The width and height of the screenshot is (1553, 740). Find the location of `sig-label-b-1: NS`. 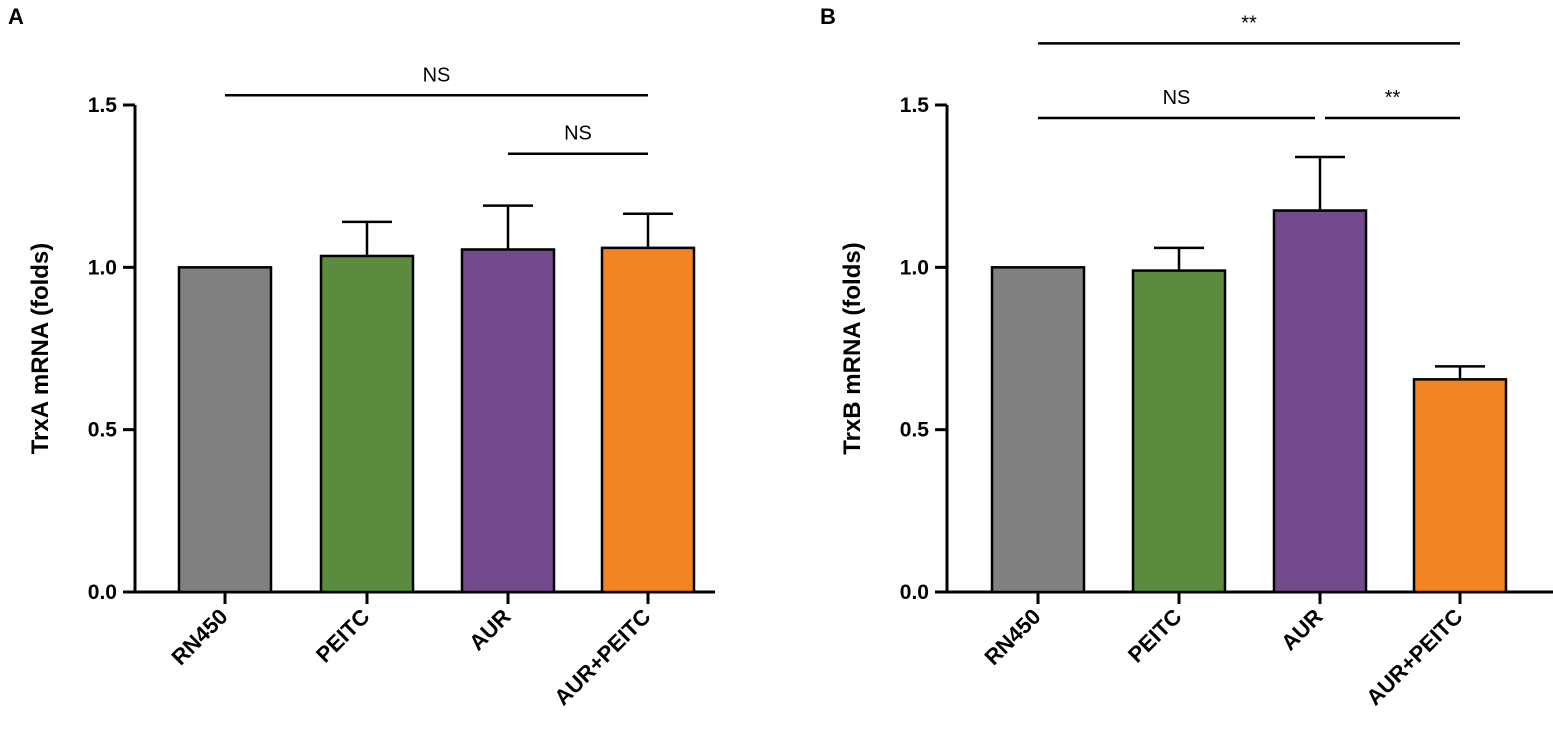

sig-label-b-1: NS is located at coordinates (1177, 98).